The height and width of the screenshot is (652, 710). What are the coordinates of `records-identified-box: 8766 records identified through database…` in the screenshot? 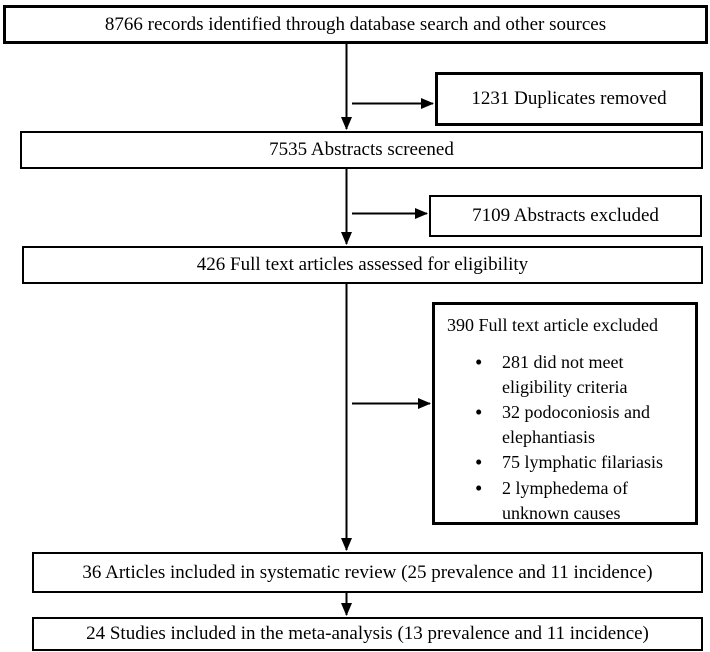 It's located at (355, 24).